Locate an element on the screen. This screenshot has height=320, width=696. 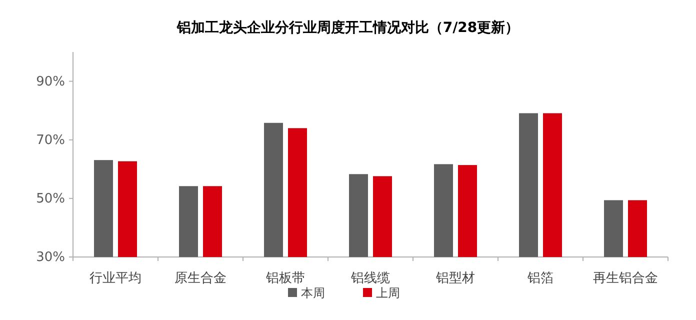
ytick: 70% is located at coordinates (50, 140).